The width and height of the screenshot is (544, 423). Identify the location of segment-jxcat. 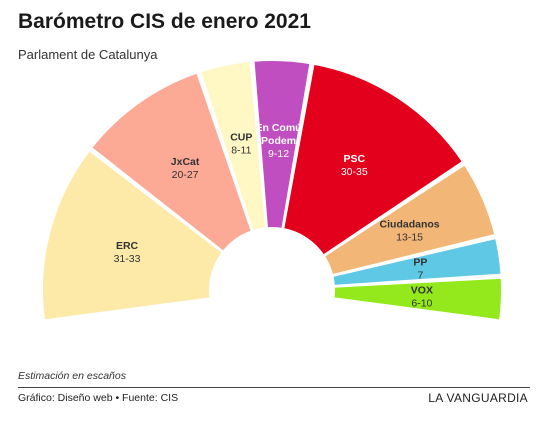
(171, 162).